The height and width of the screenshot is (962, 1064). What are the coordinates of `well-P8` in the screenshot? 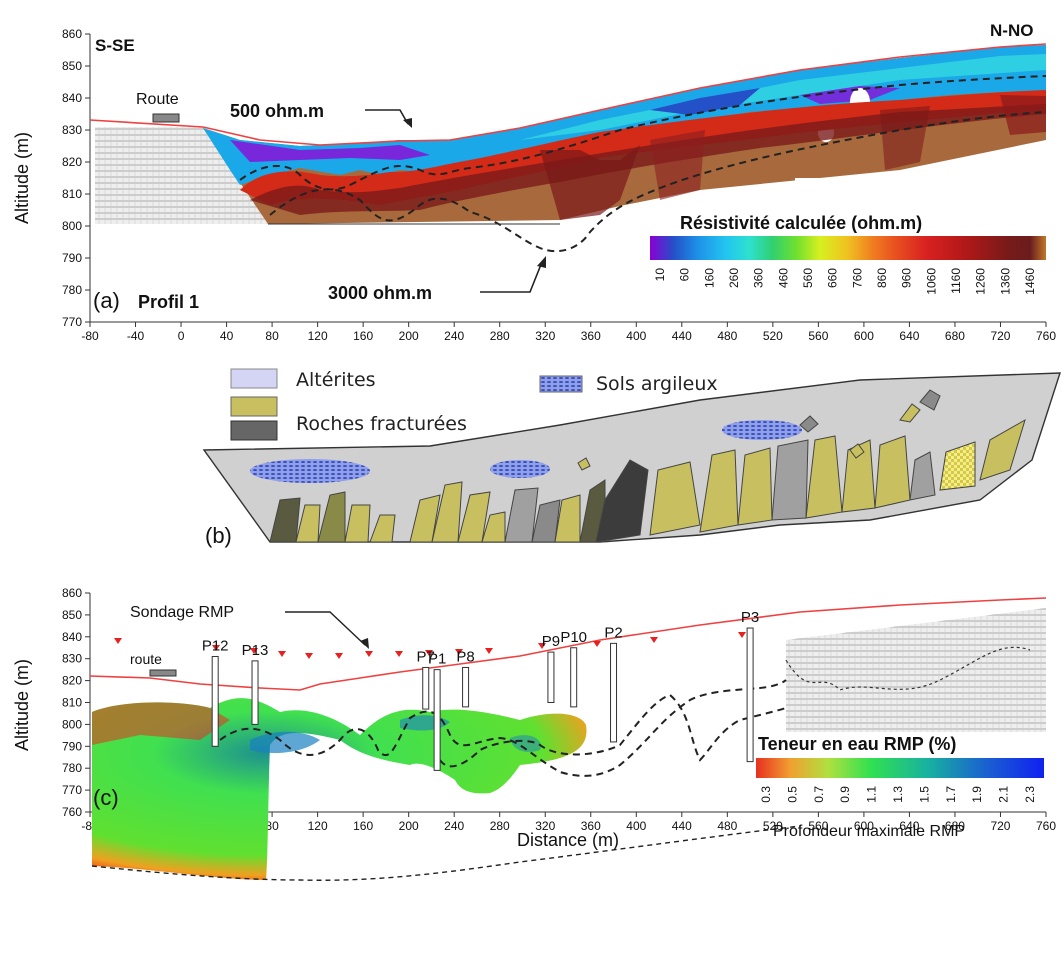 It's located at (466, 687).